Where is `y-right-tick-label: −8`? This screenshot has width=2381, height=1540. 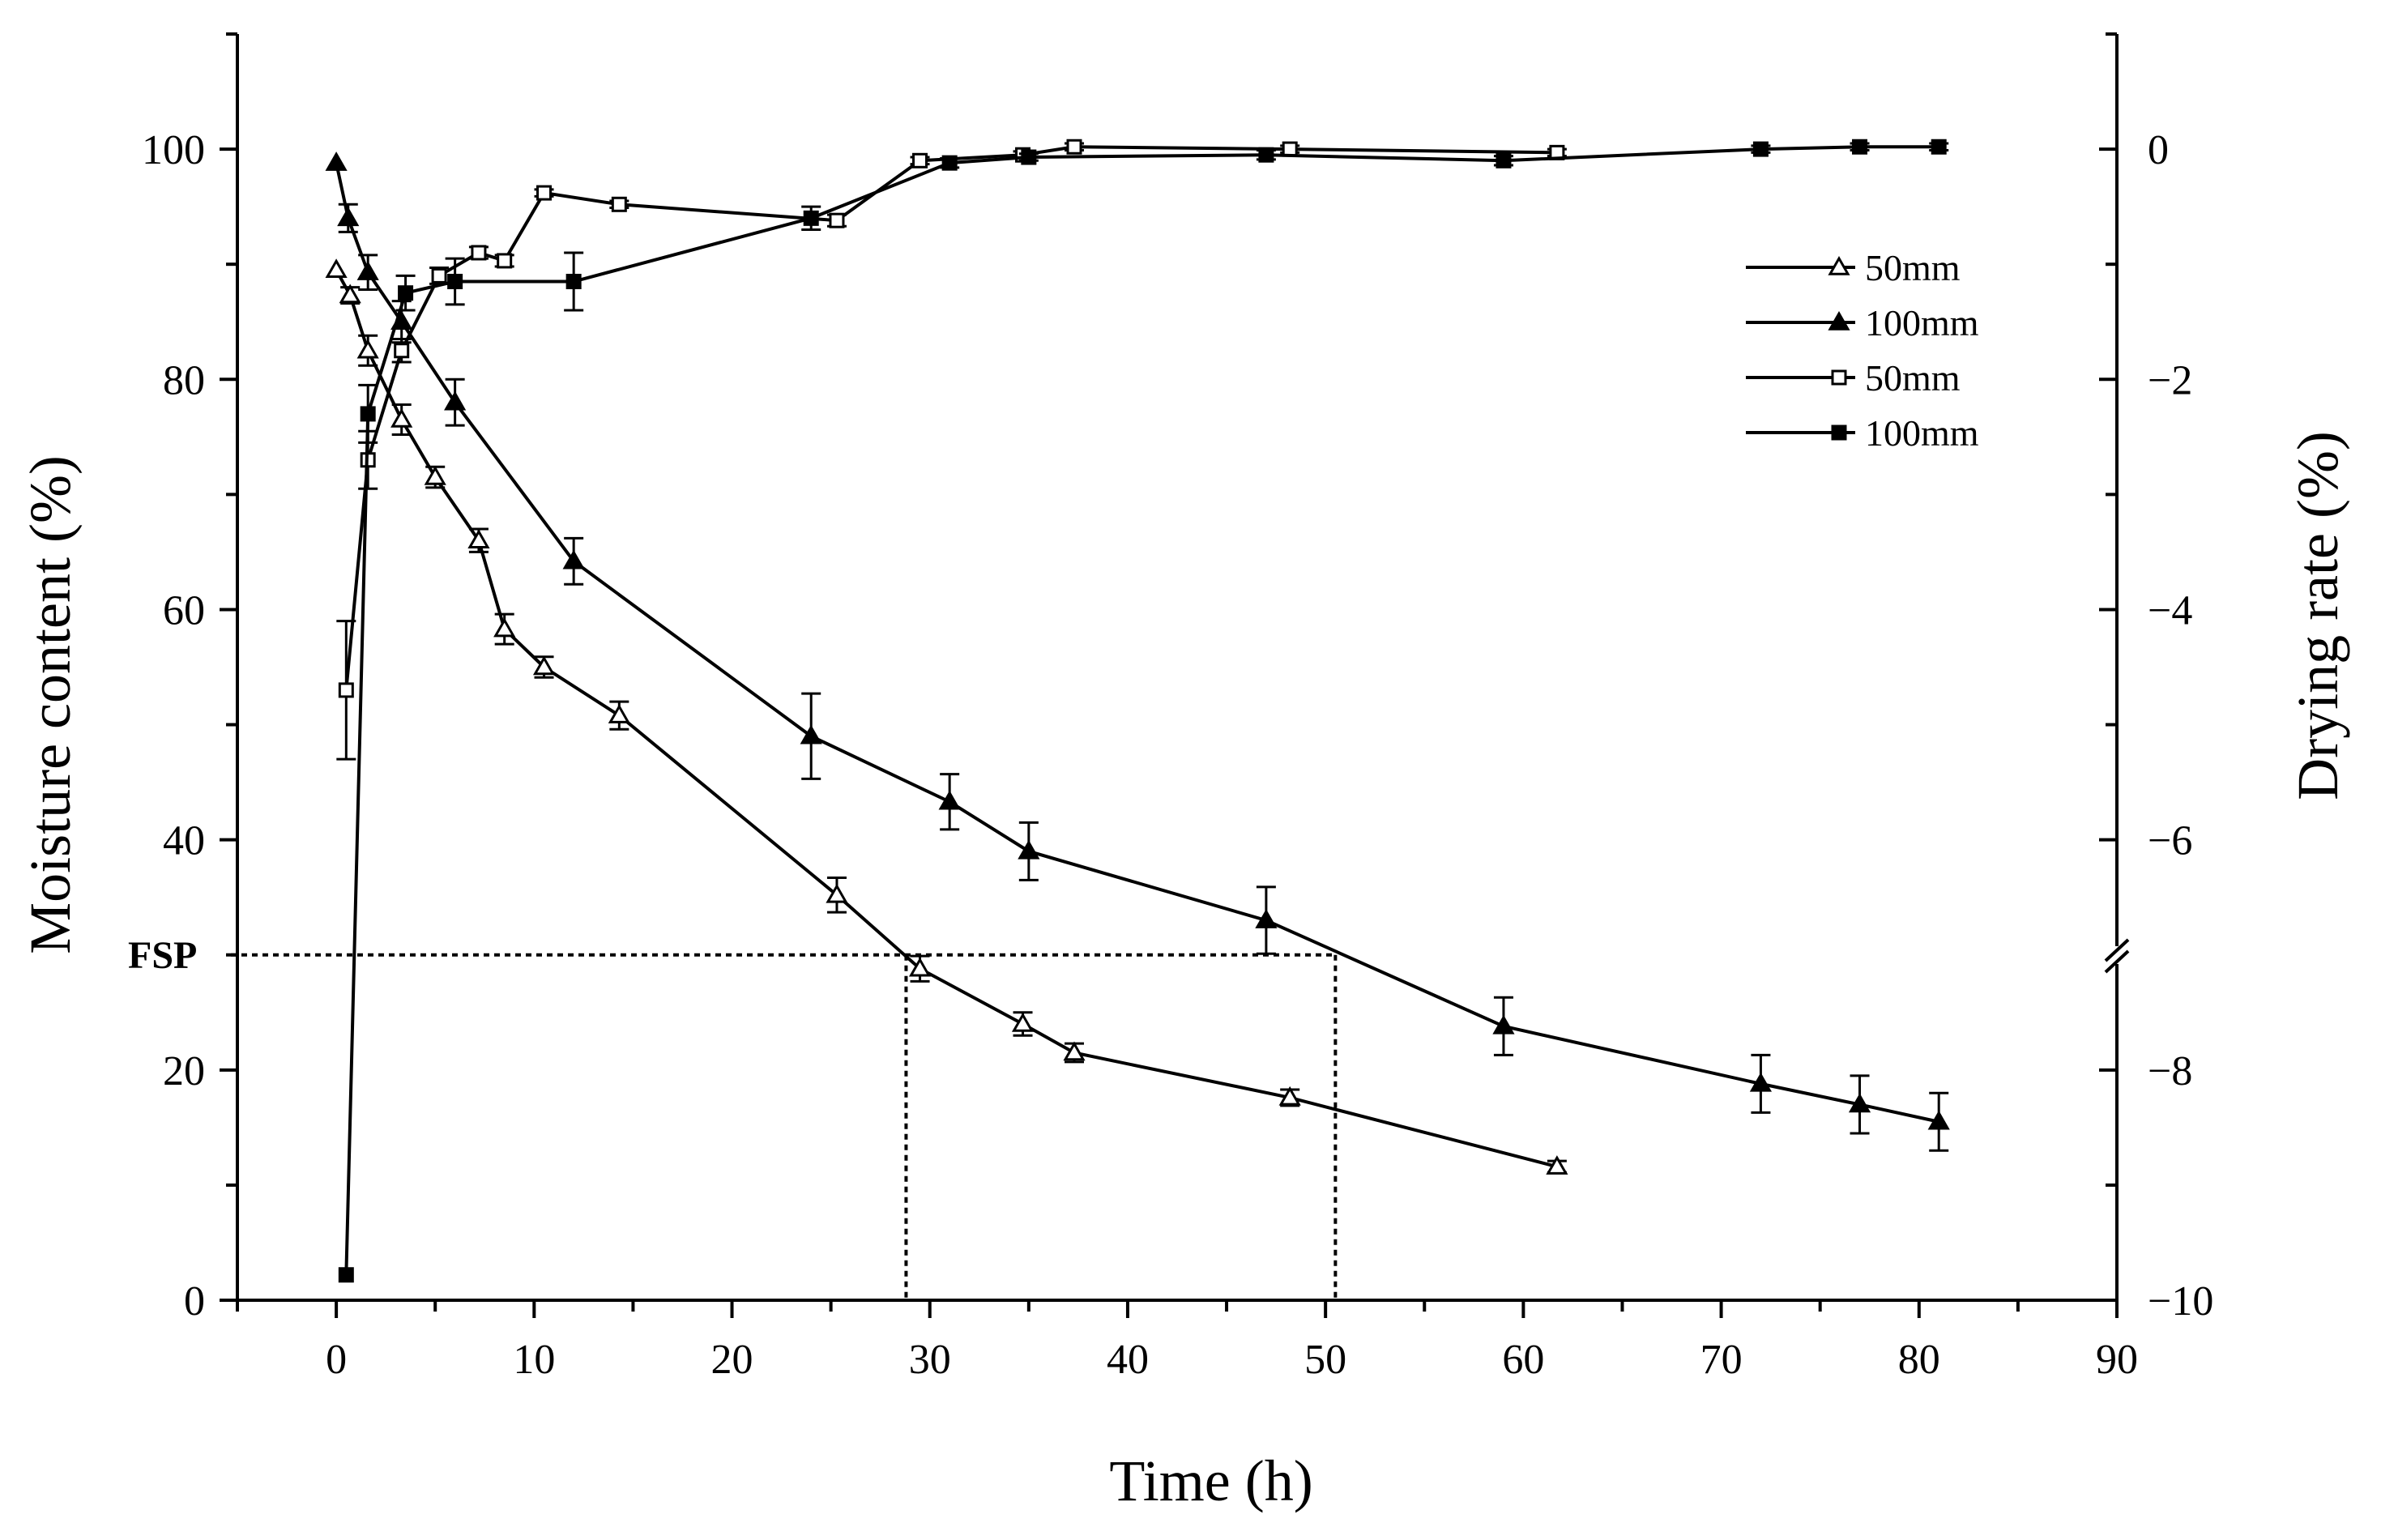
y-right-tick-label: −8 is located at coordinates (2170, 1071).